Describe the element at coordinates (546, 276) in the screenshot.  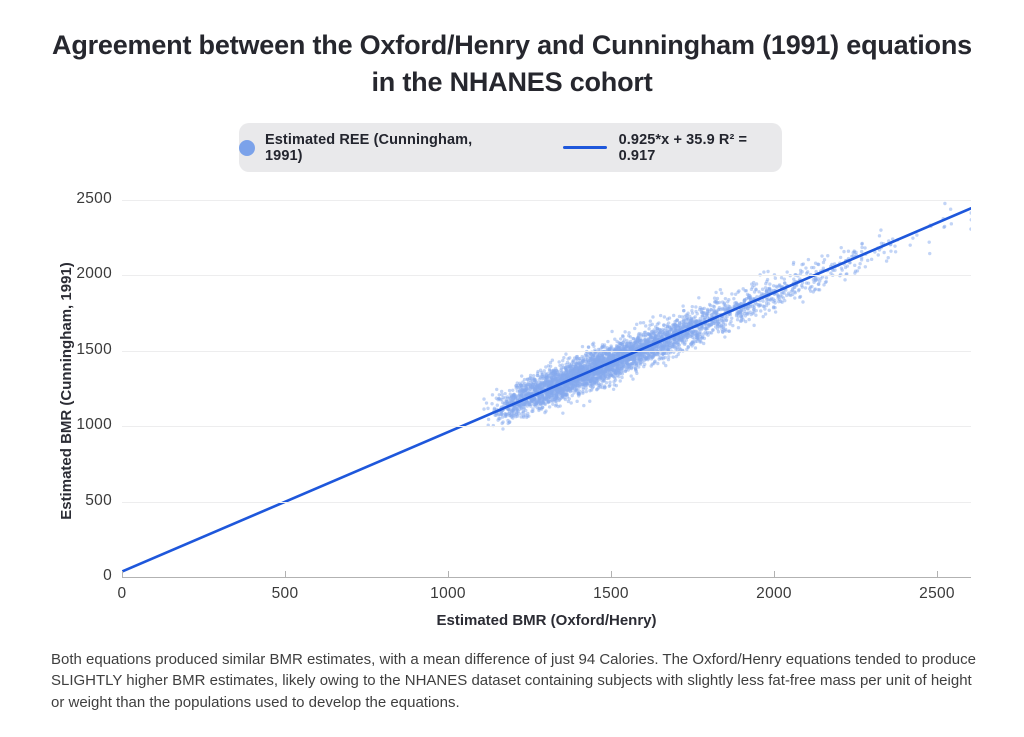
I see `gridline-y-2000` at that location.